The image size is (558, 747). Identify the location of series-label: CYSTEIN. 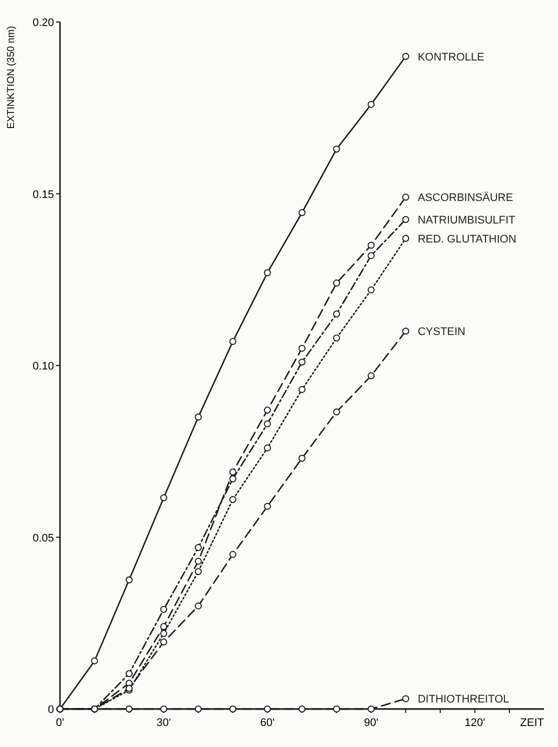
(442, 332).